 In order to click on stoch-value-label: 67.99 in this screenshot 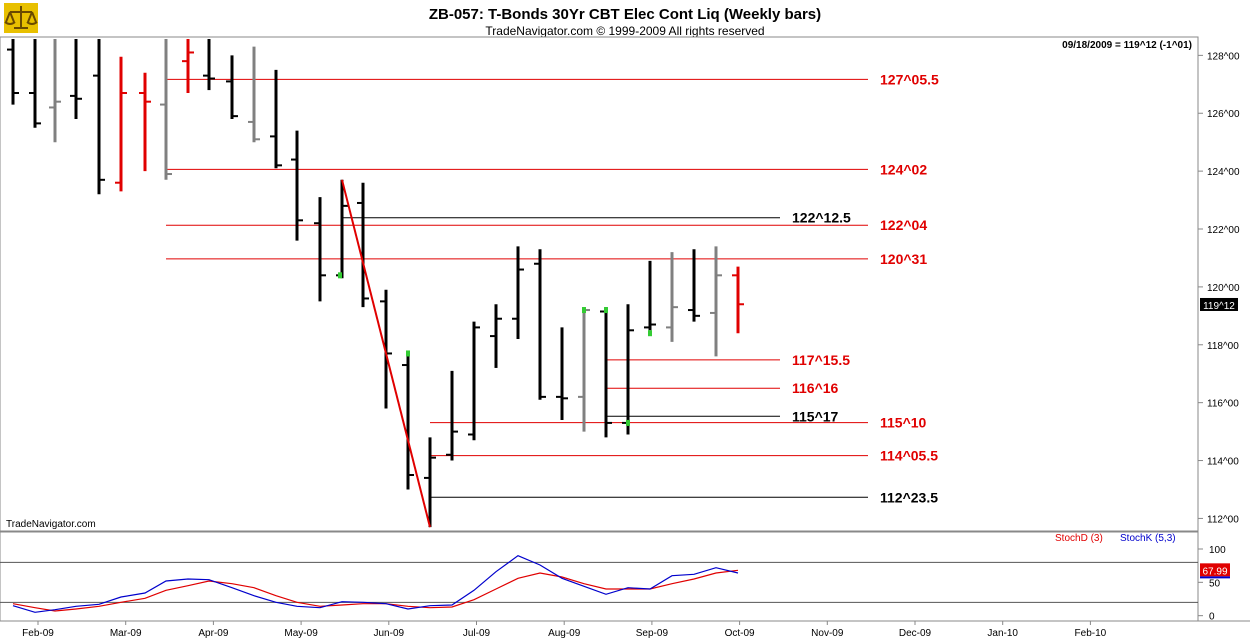, I will do `click(1214, 571)`.